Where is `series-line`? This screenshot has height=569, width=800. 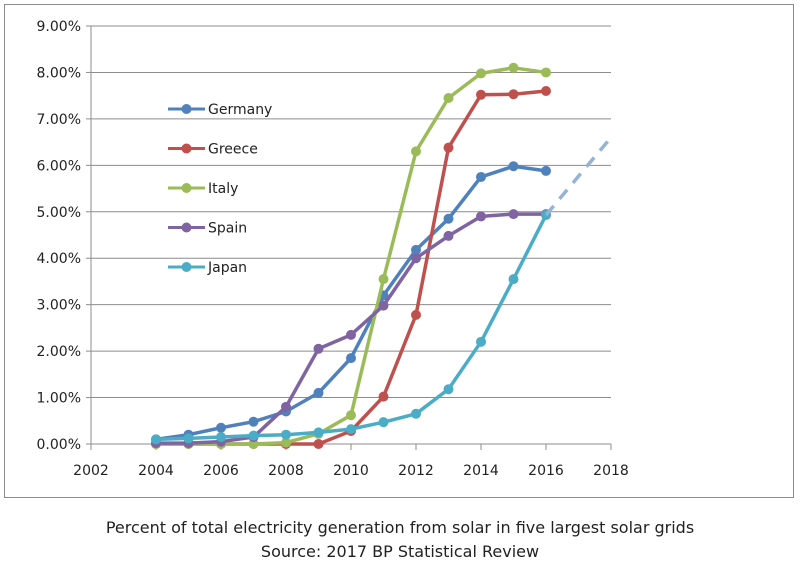
series-line is located at coordinates (578, 176).